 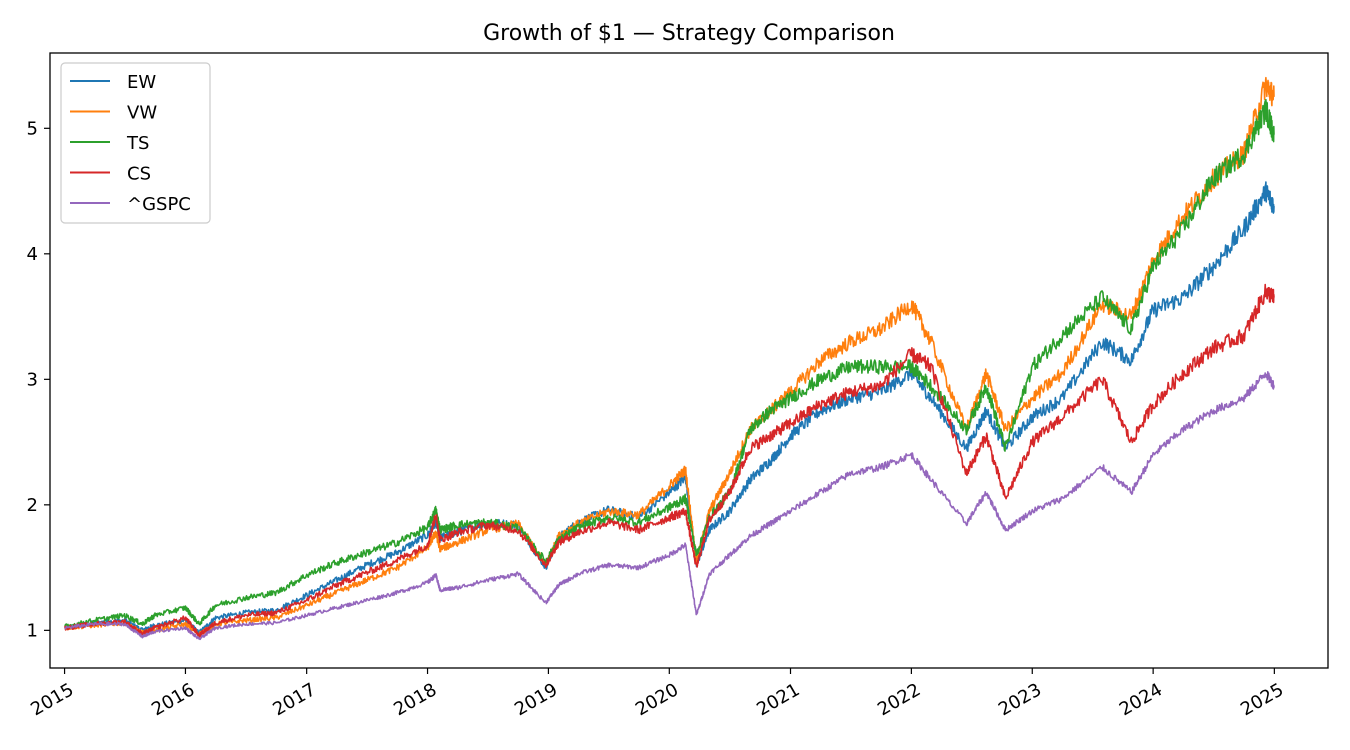 I want to click on x-tick-label: 2024, so click(x=1141, y=699).